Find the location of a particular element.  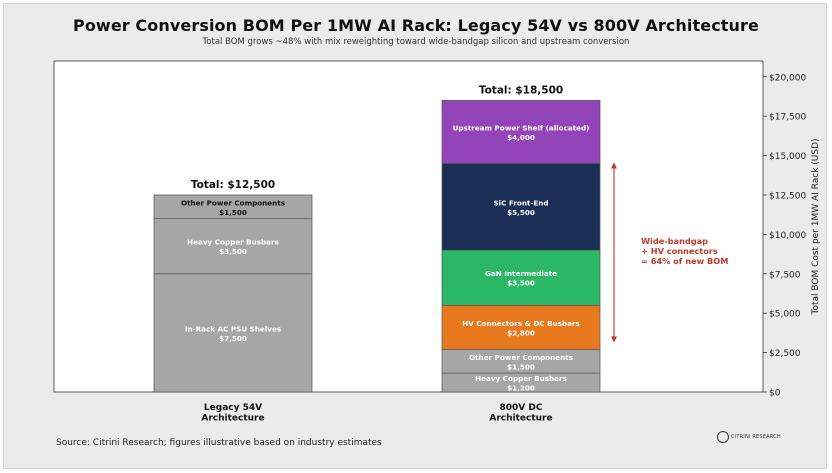

segment-name-label: HV Connectors & DC Busbars is located at coordinates (521, 323).